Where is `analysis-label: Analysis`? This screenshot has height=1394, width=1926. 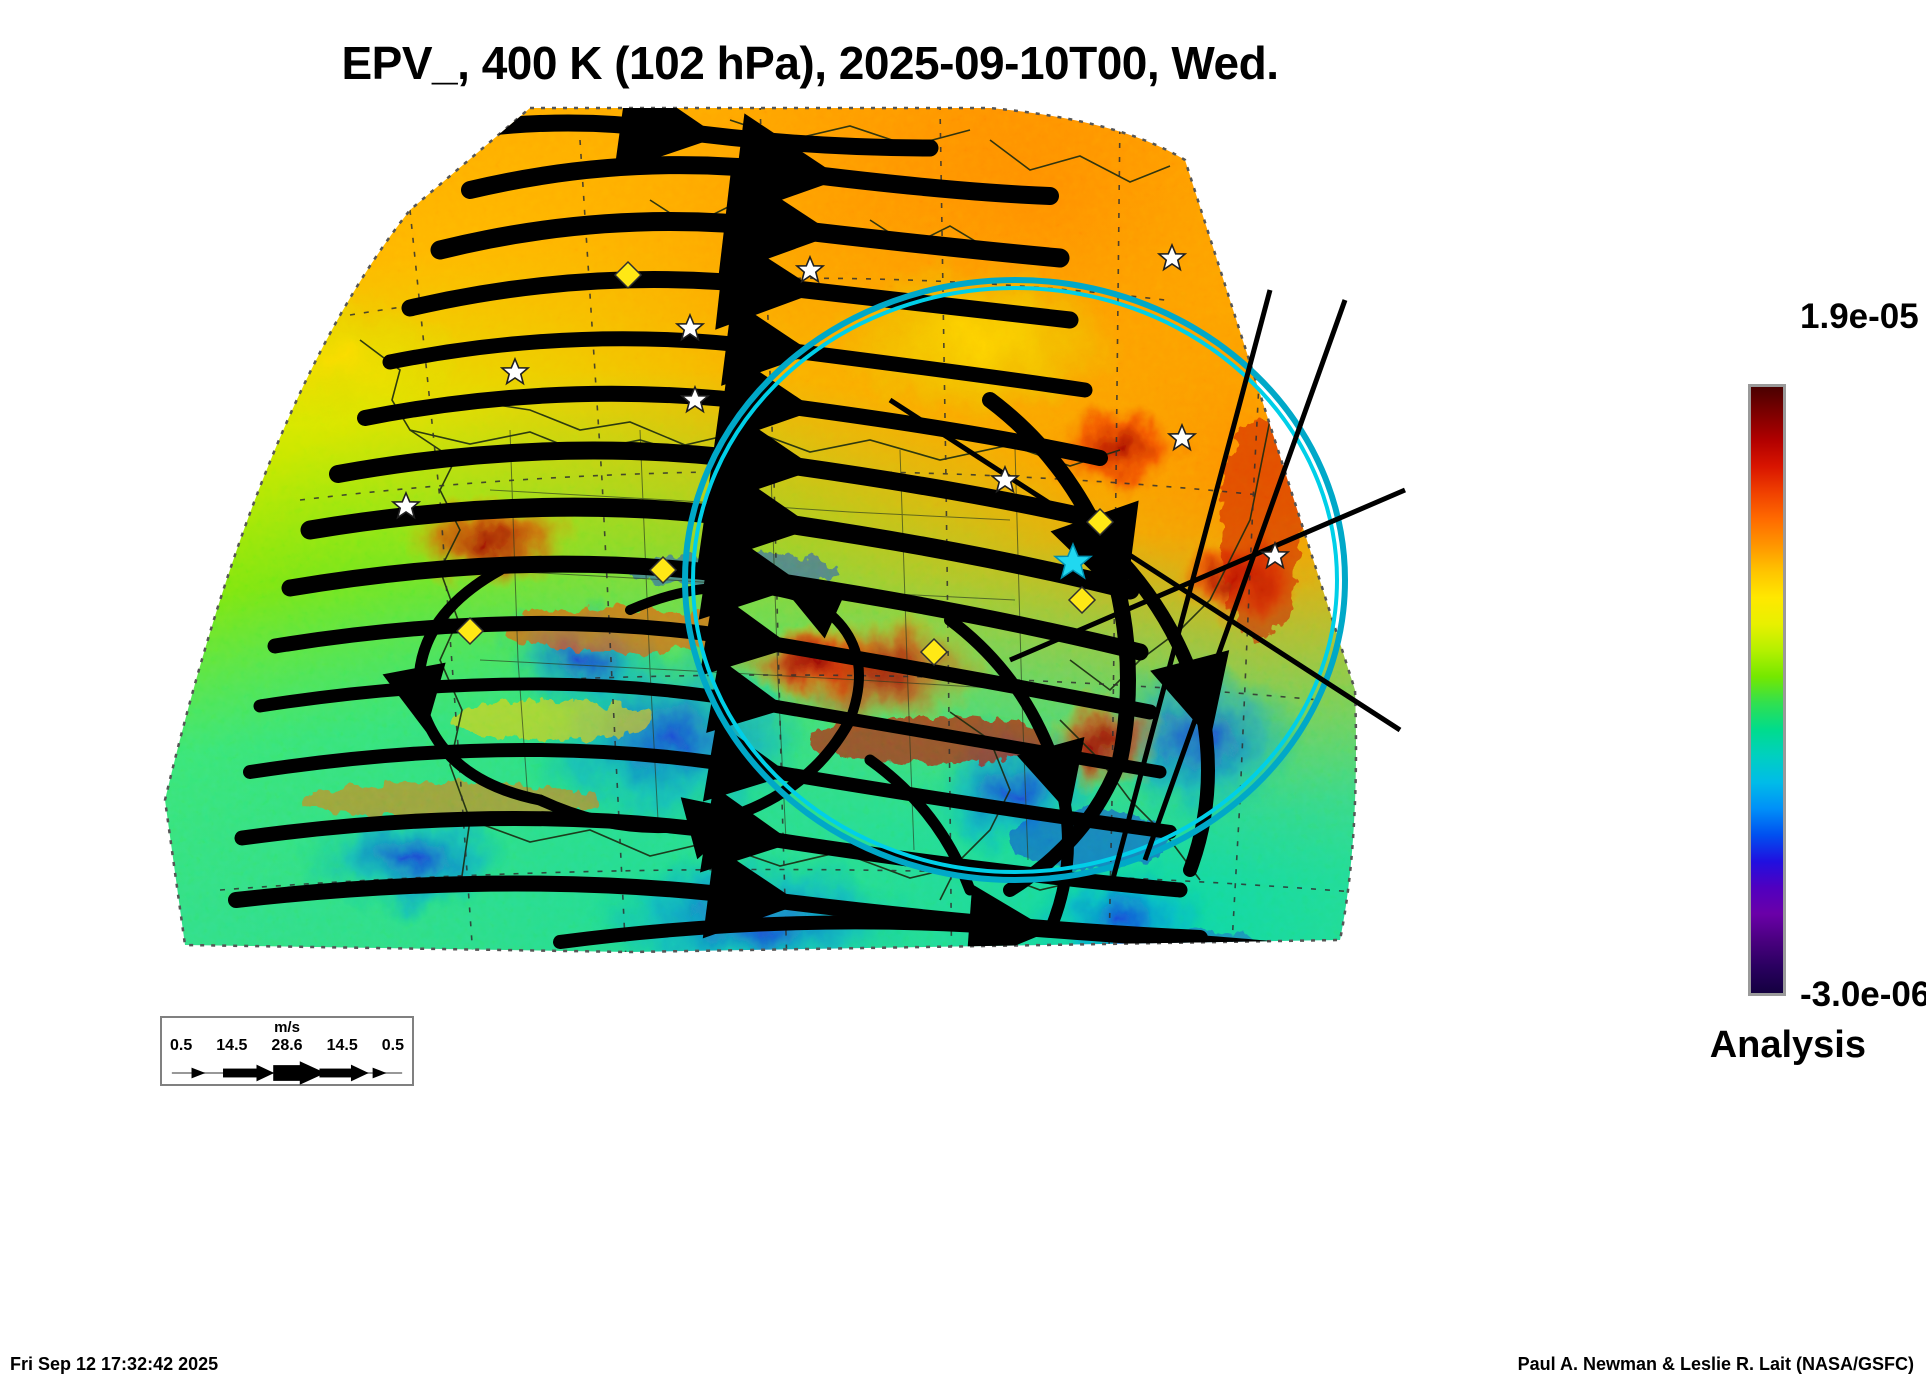 analysis-label: Analysis is located at coordinates (1787, 1045).